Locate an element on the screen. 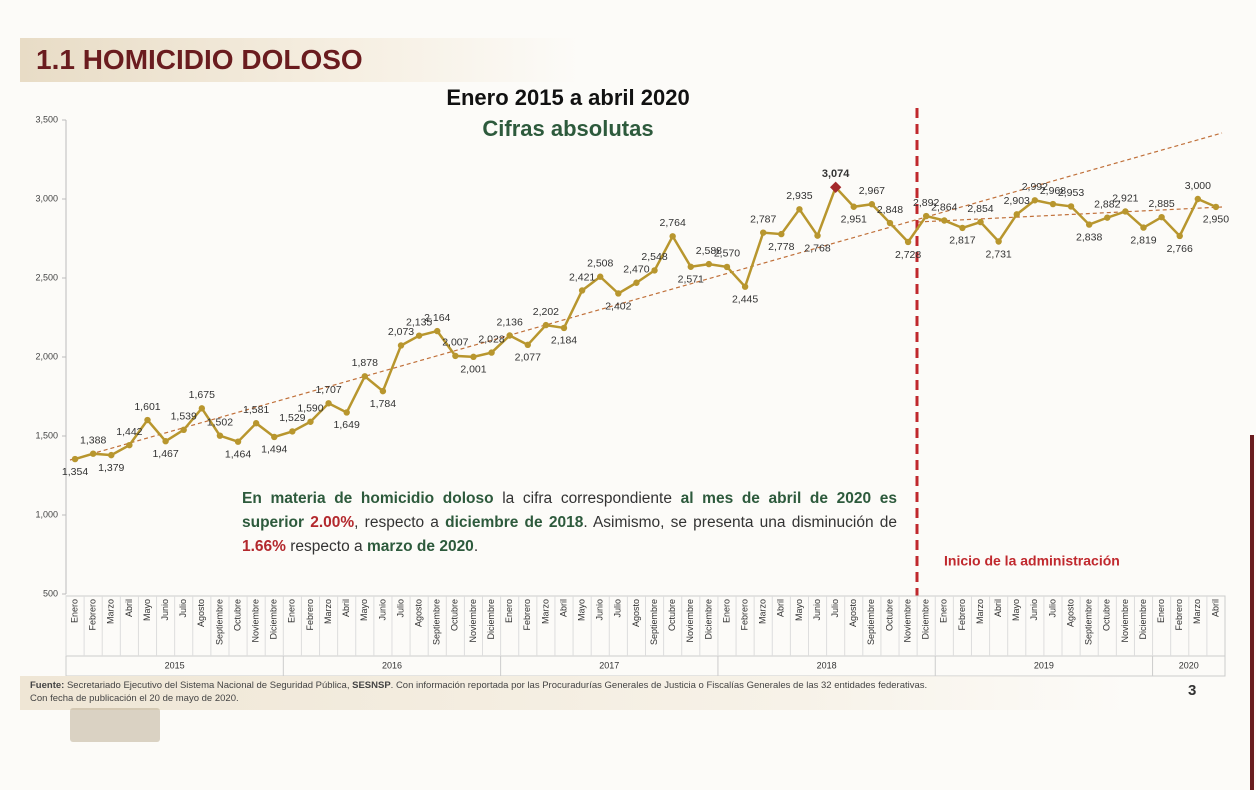 This screenshot has height=790, width=1256. x-tick-label: Septiembre is located at coordinates (654, 622).